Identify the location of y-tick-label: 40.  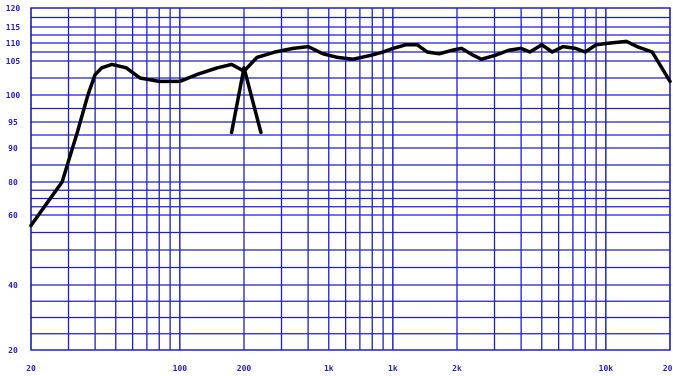
(13, 285).